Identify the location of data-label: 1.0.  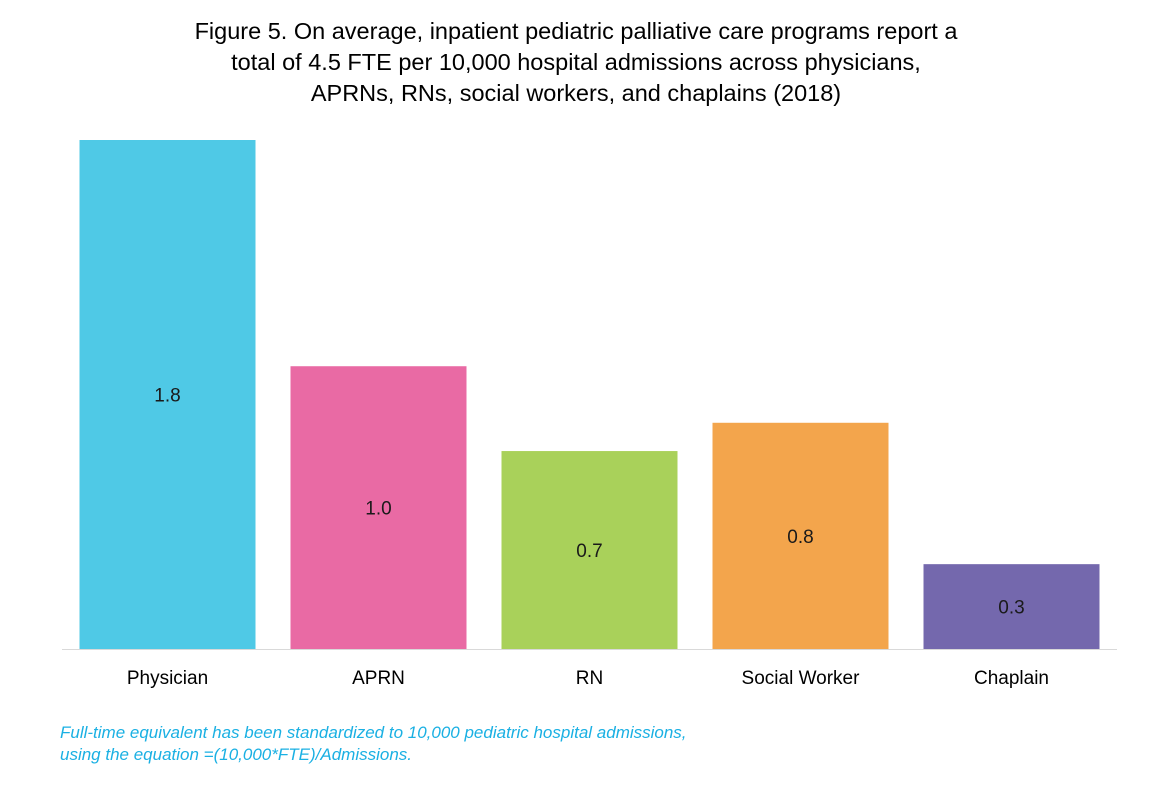
(378, 509).